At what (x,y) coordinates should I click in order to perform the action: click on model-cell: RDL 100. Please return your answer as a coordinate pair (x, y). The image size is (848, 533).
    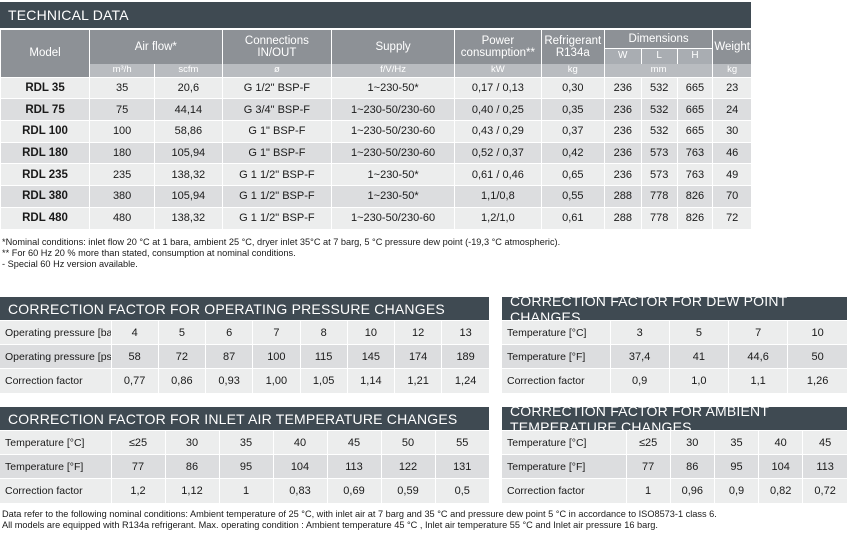
    Looking at the image, I should click on (45, 131).